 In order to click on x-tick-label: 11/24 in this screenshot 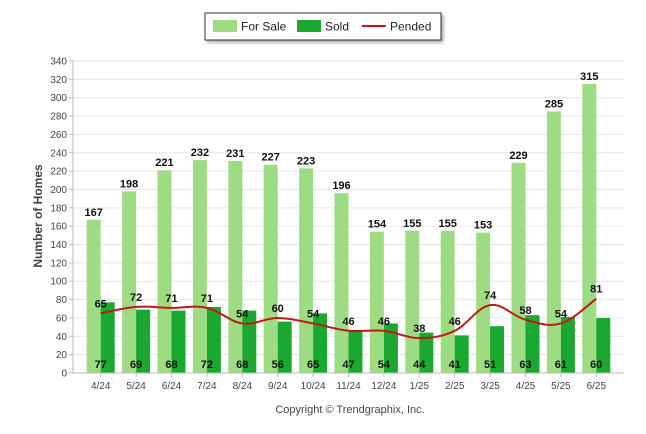, I will do `click(348, 386)`.